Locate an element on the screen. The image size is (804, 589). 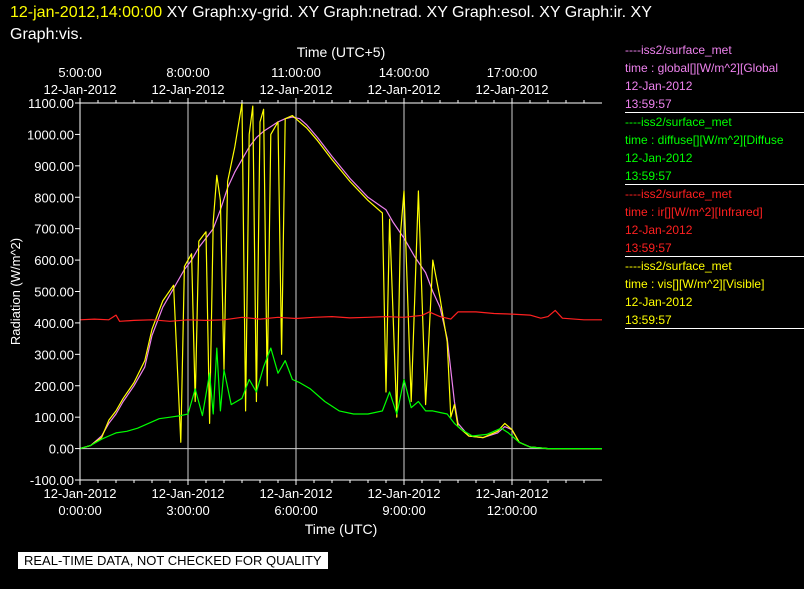
x2-tick-time: 14:00:00 is located at coordinates (404, 72).